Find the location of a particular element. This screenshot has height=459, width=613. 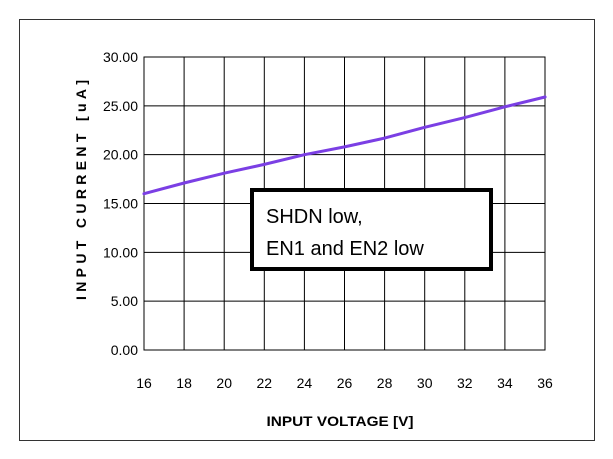

x-tick-labels: 16 18 20 22 24 26 28 30 32 34 36 is located at coordinates (344, 383).